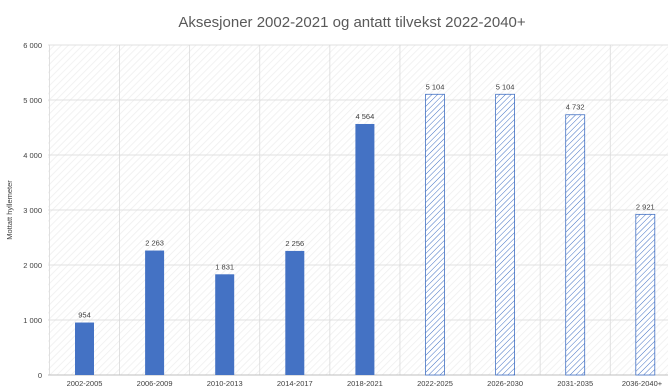  Describe the element at coordinates (9, 210) in the screenshot. I see `y-axis-label: Mottatt hyllemeter` at that location.